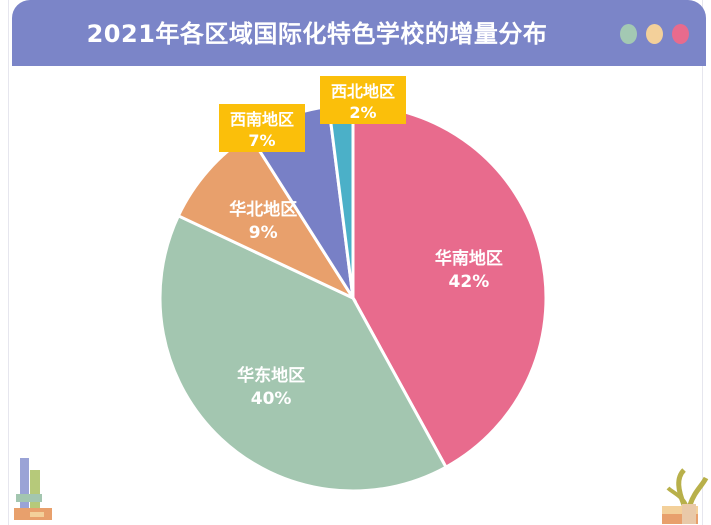  Describe the element at coordinates (263, 233) in the screenshot. I see `slice-pct-2: 9%` at that location.